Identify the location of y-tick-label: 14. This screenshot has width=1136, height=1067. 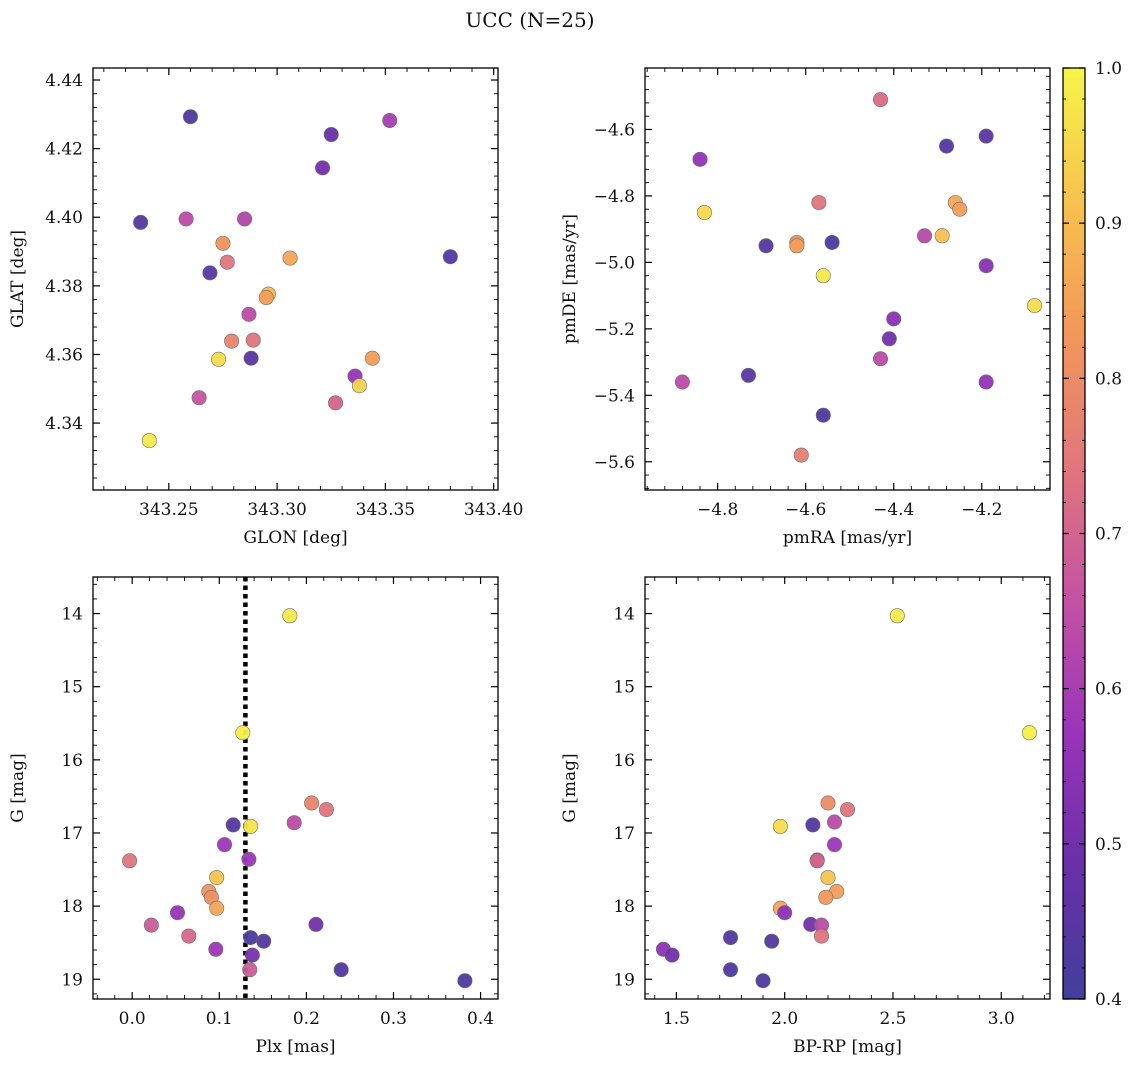
(72, 615).